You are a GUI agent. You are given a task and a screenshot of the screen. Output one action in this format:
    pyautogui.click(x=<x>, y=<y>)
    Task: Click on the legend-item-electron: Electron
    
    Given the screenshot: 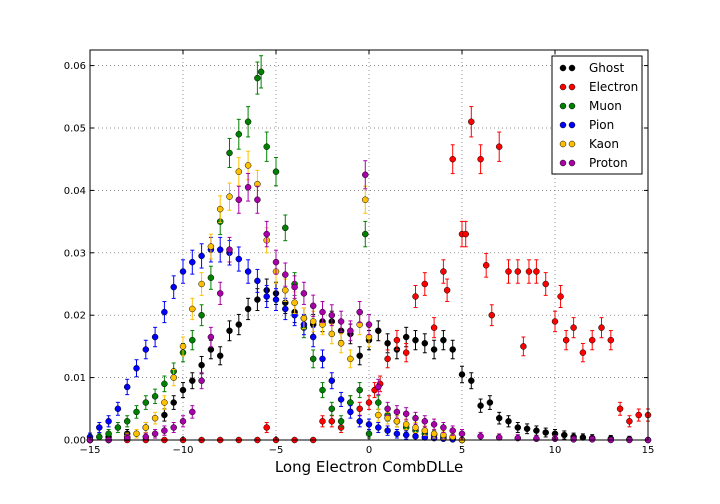 What is the action you would take?
    pyautogui.click(x=598, y=87)
    